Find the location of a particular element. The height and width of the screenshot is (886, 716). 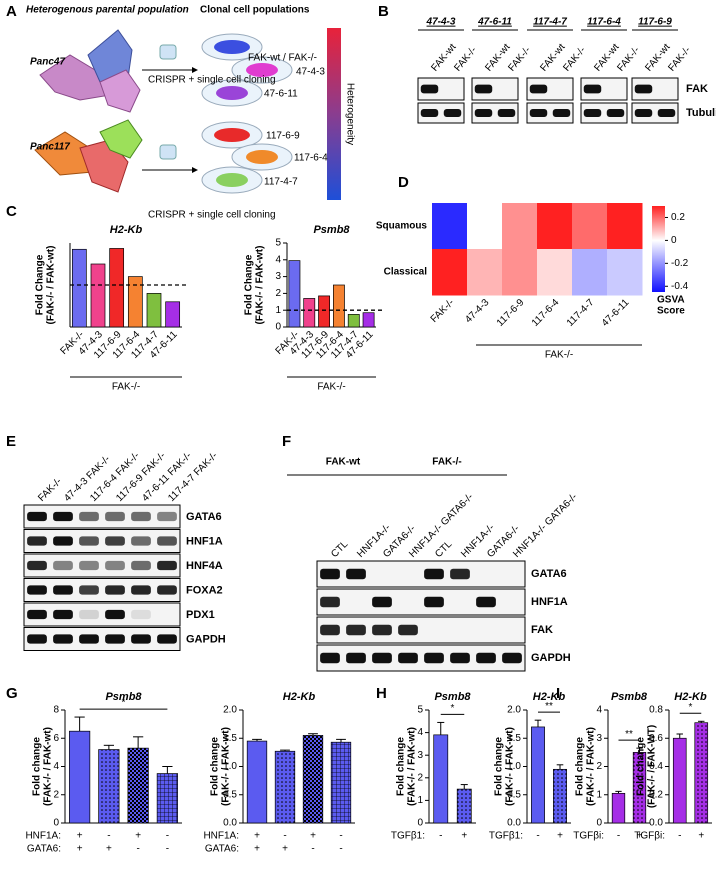

crispr-step: CRISPR + single cell cloning is located at coordinates (212, 80).